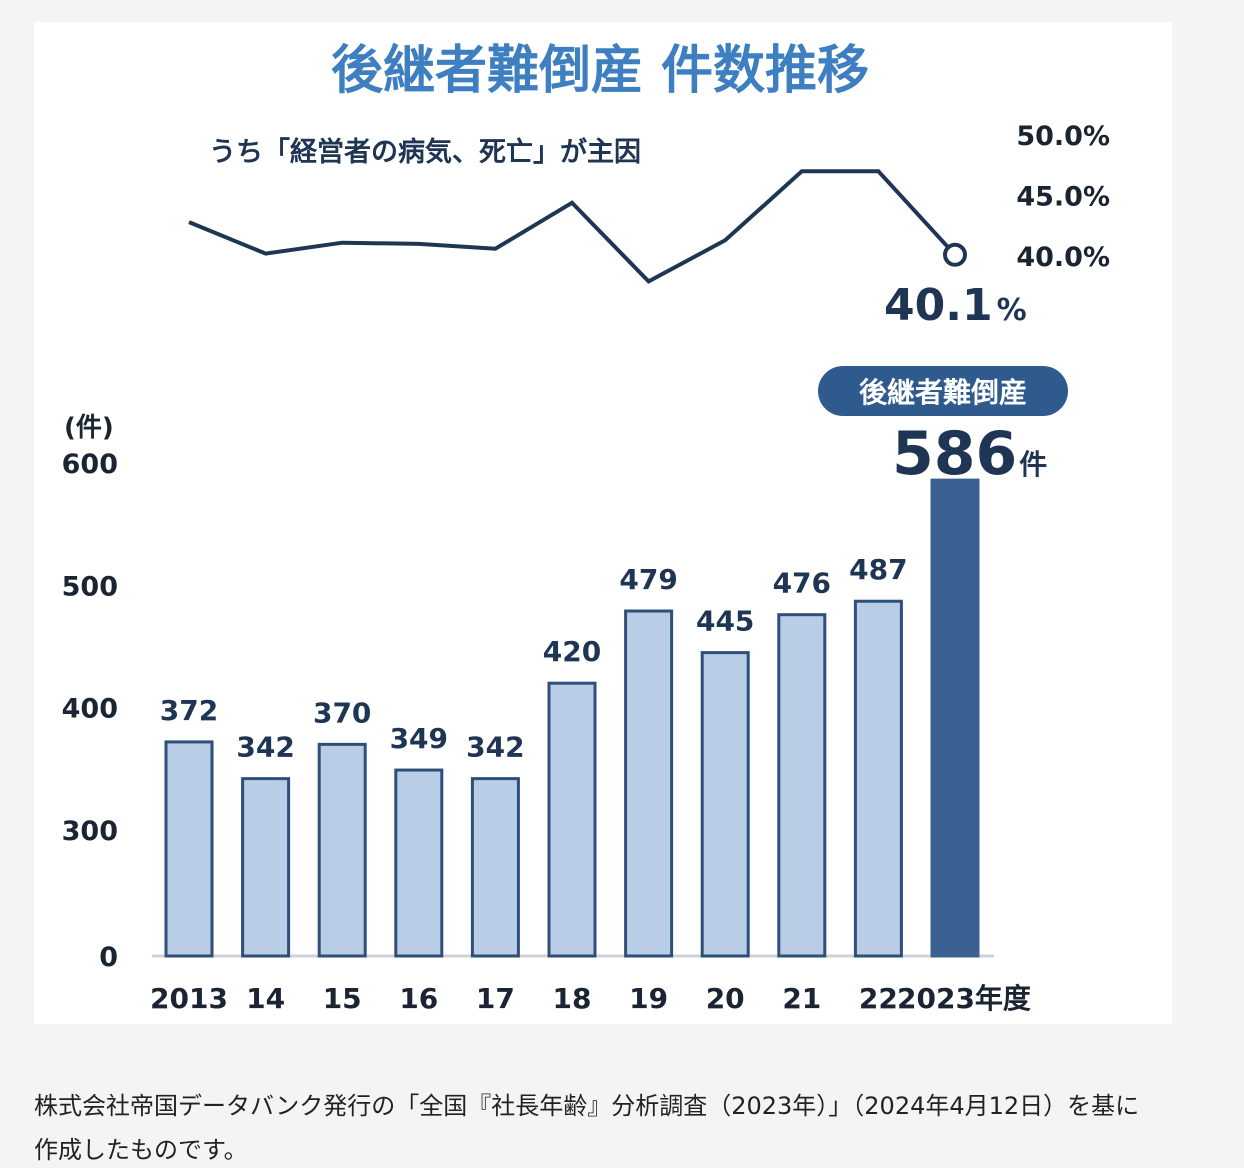 This screenshot has width=1244, height=1172. Describe the element at coordinates (572, 998) in the screenshot. I see `x-axis-label: 18` at that location.